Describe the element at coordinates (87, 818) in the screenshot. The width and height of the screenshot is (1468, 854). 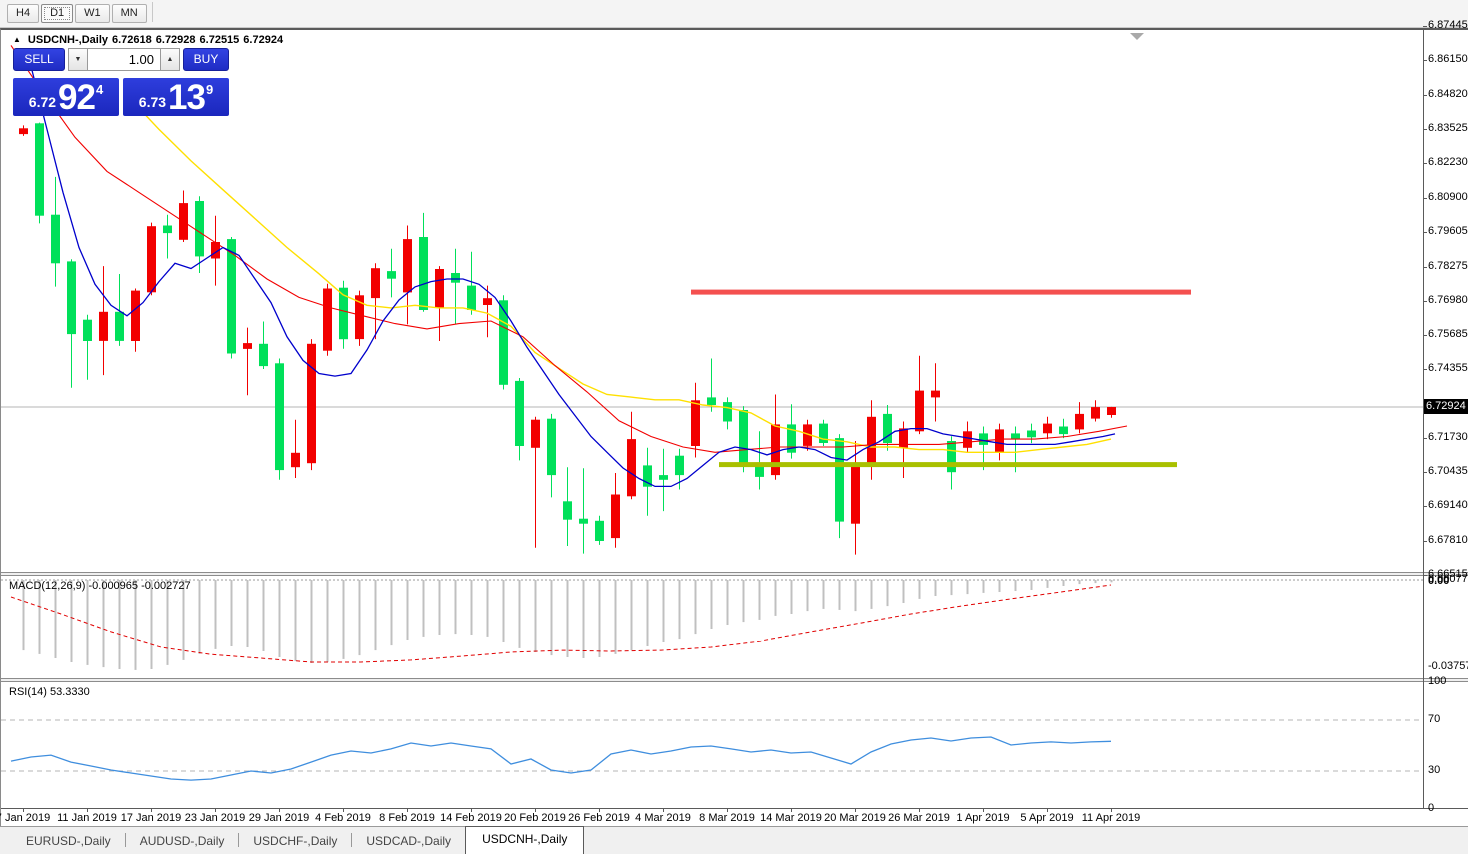
I see `date-axis-label: 11 Jan 2019` at that location.